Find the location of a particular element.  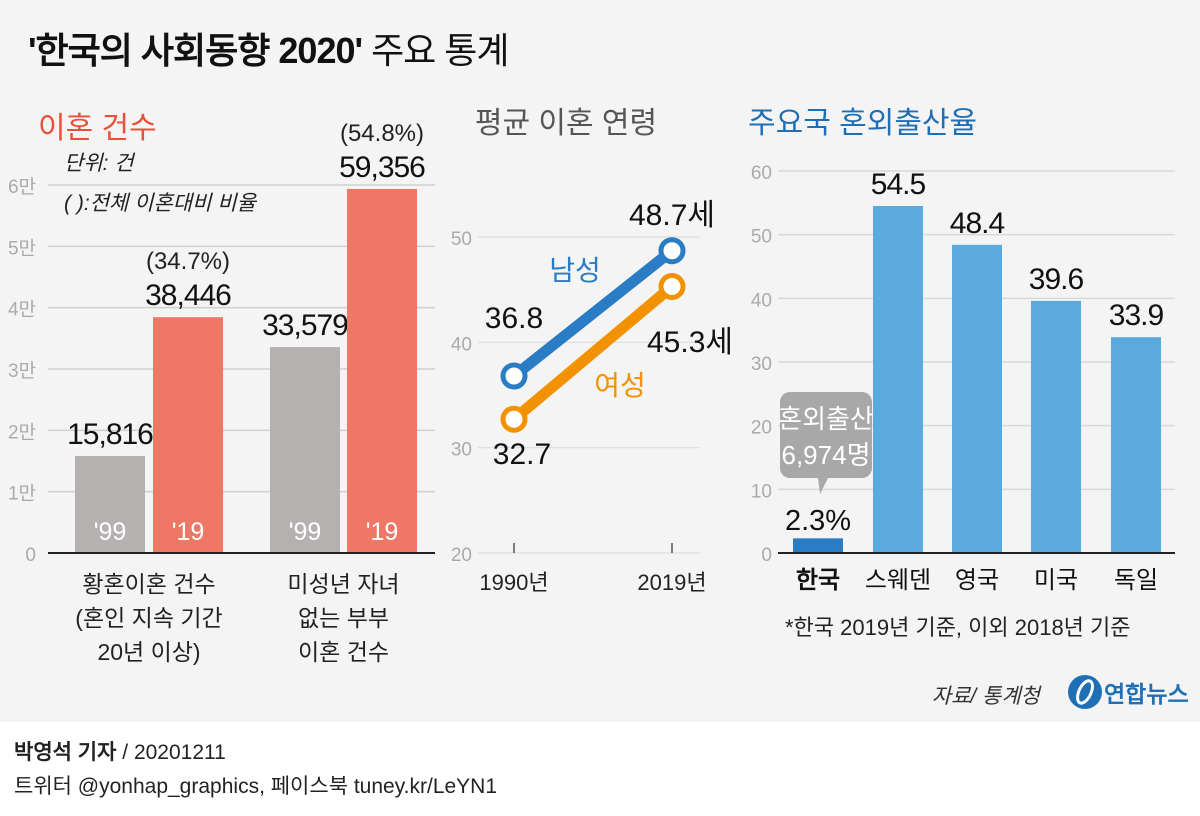

value-label: 48.7세 is located at coordinates (672, 215).